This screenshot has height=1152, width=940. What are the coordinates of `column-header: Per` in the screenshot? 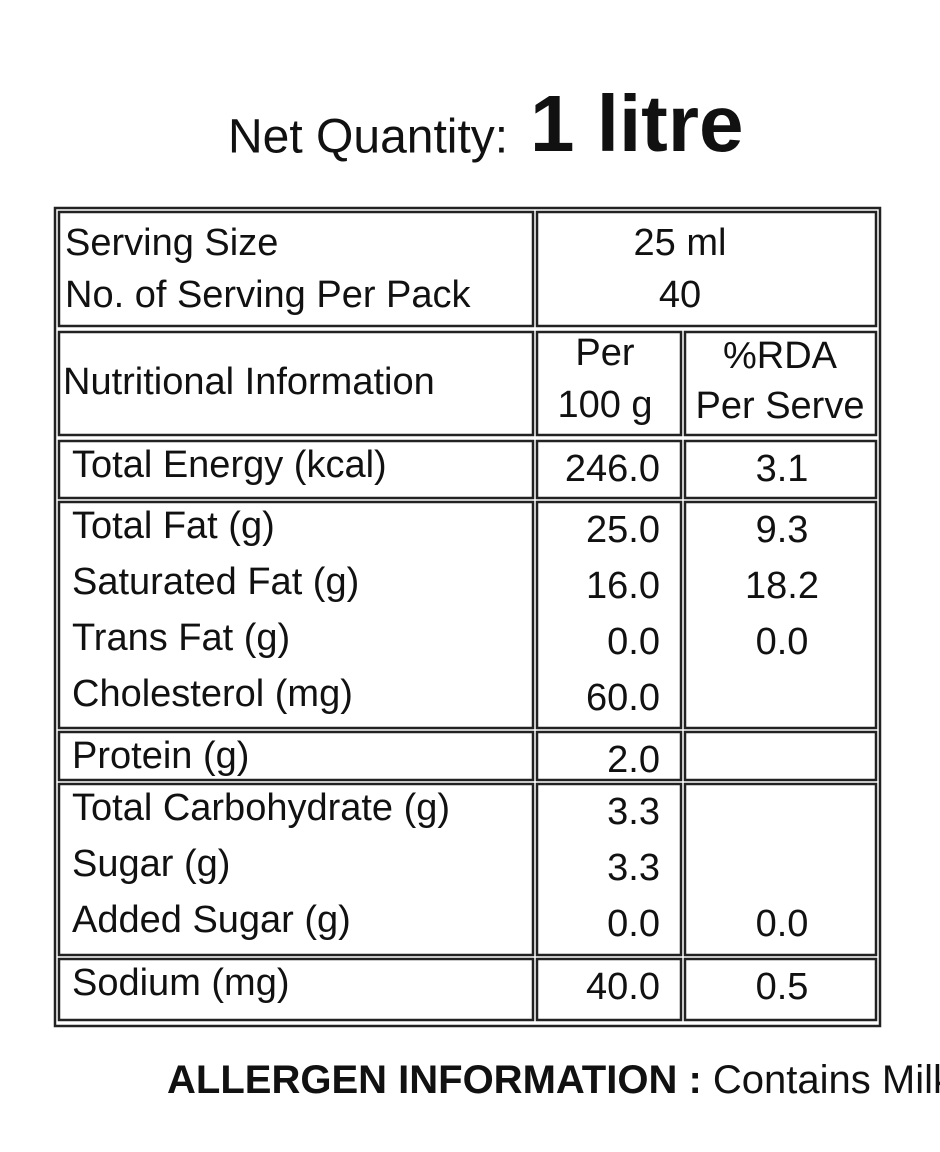 It's located at (604, 353).